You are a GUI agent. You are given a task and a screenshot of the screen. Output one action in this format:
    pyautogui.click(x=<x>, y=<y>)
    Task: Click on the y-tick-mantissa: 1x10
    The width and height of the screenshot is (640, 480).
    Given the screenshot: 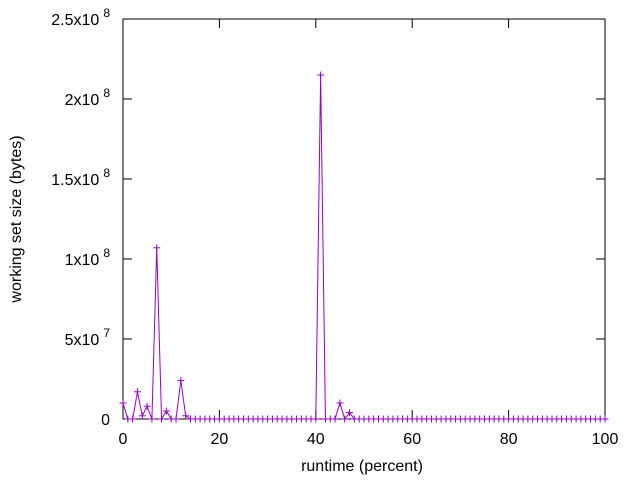 What is the action you would take?
    pyautogui.click(x=82, y=260)
    